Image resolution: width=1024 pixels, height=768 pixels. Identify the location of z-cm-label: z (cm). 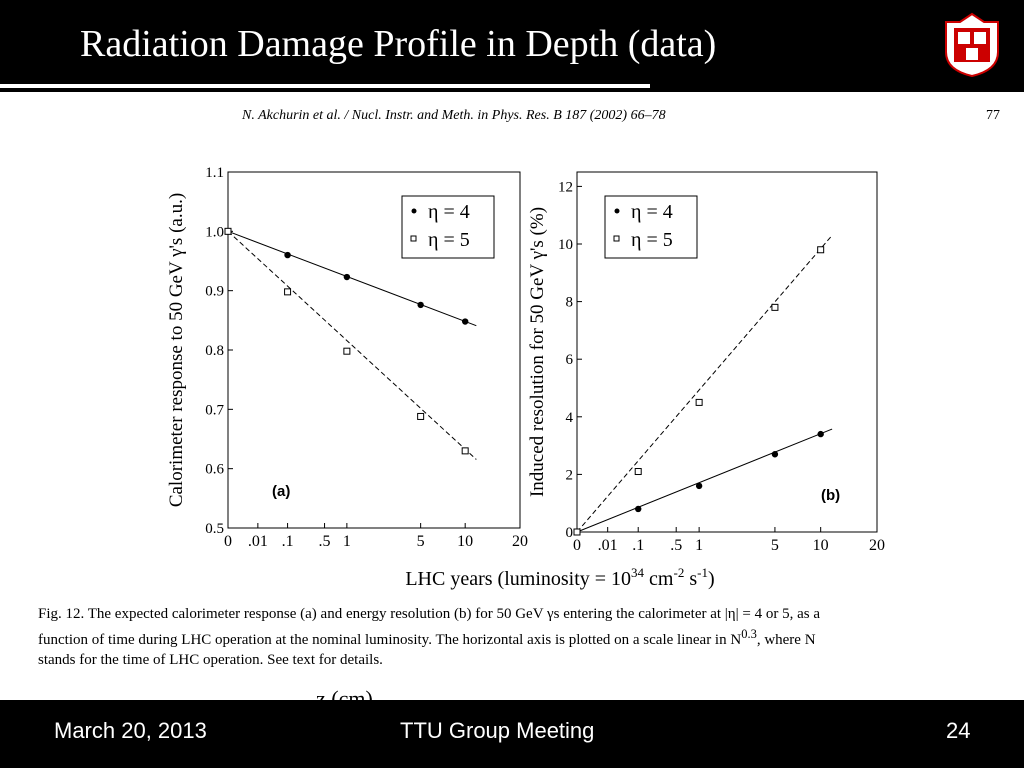
(344, 698).